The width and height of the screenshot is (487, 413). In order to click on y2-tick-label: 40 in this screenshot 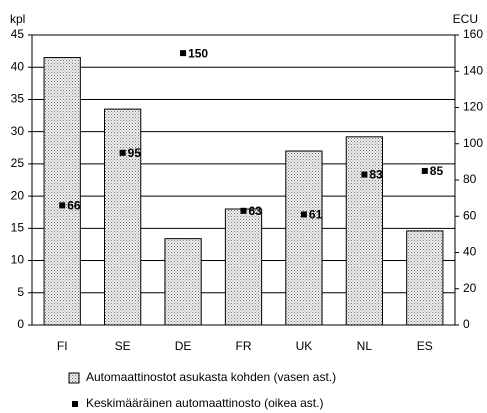, I will do `click(470, 252)`.